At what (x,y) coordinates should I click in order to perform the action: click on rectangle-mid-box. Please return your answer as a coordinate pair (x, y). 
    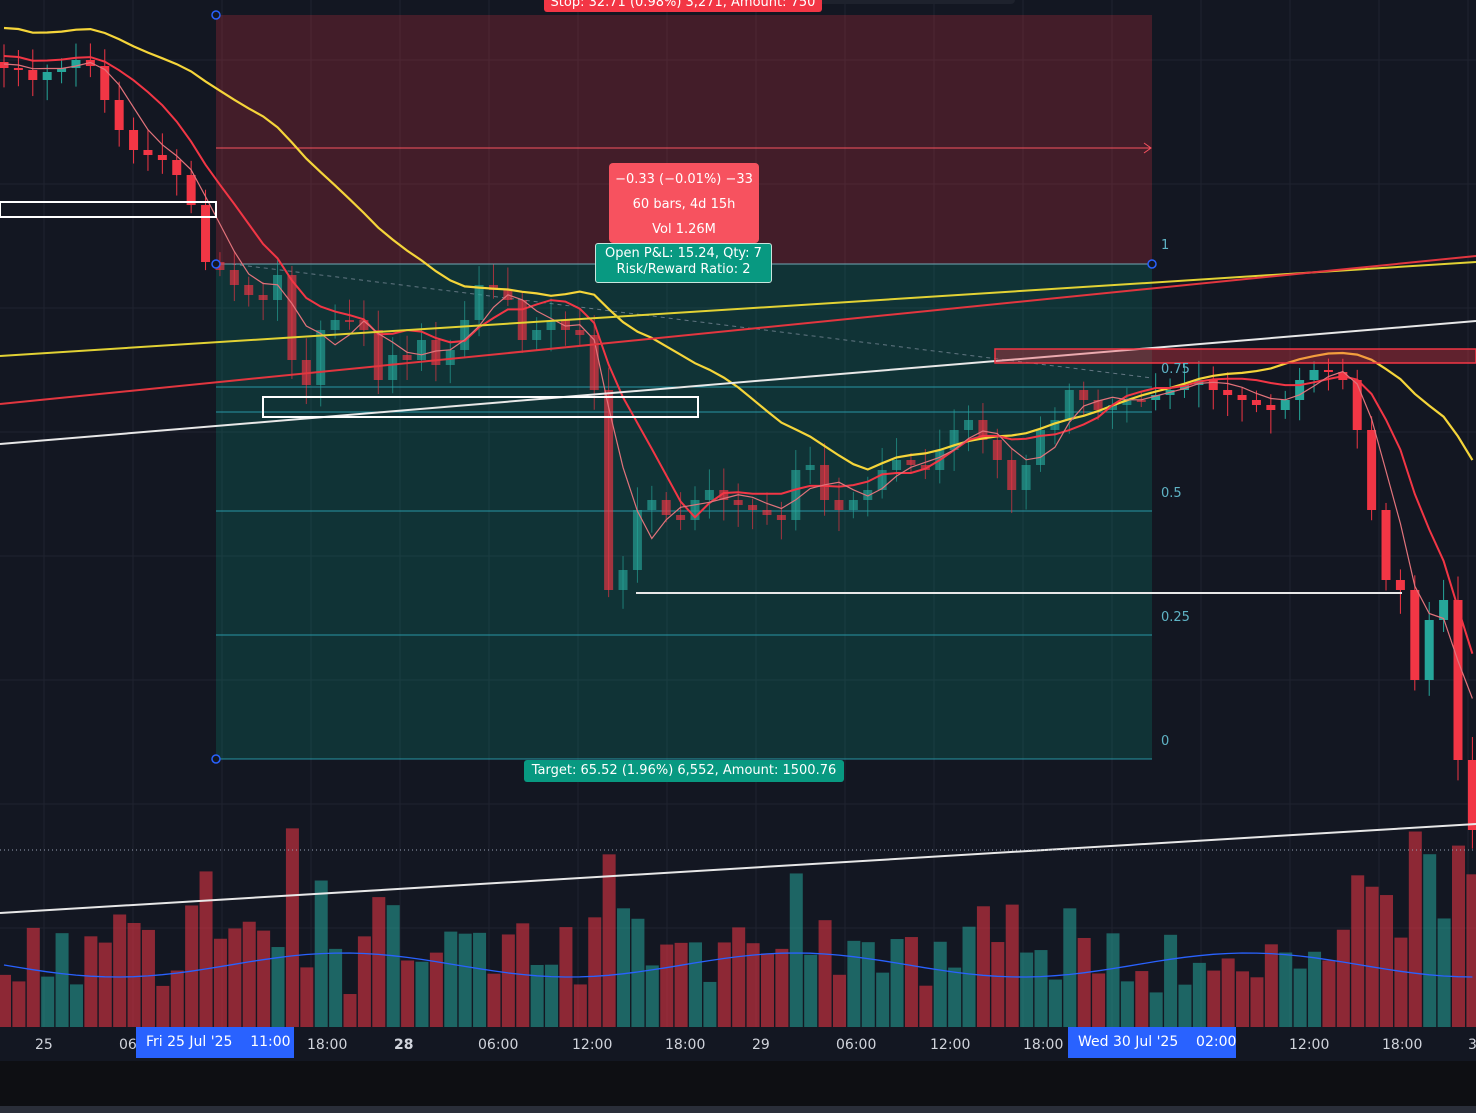
    Looking at the image, I should click on (480, 407).